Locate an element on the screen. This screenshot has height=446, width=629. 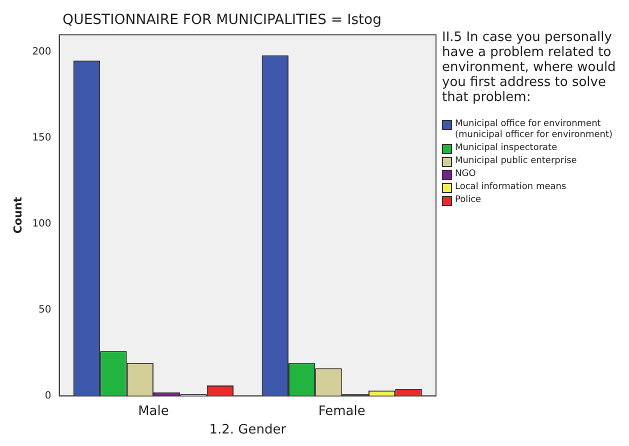
x-tick-label: Female is located at coordinates (342, 411).